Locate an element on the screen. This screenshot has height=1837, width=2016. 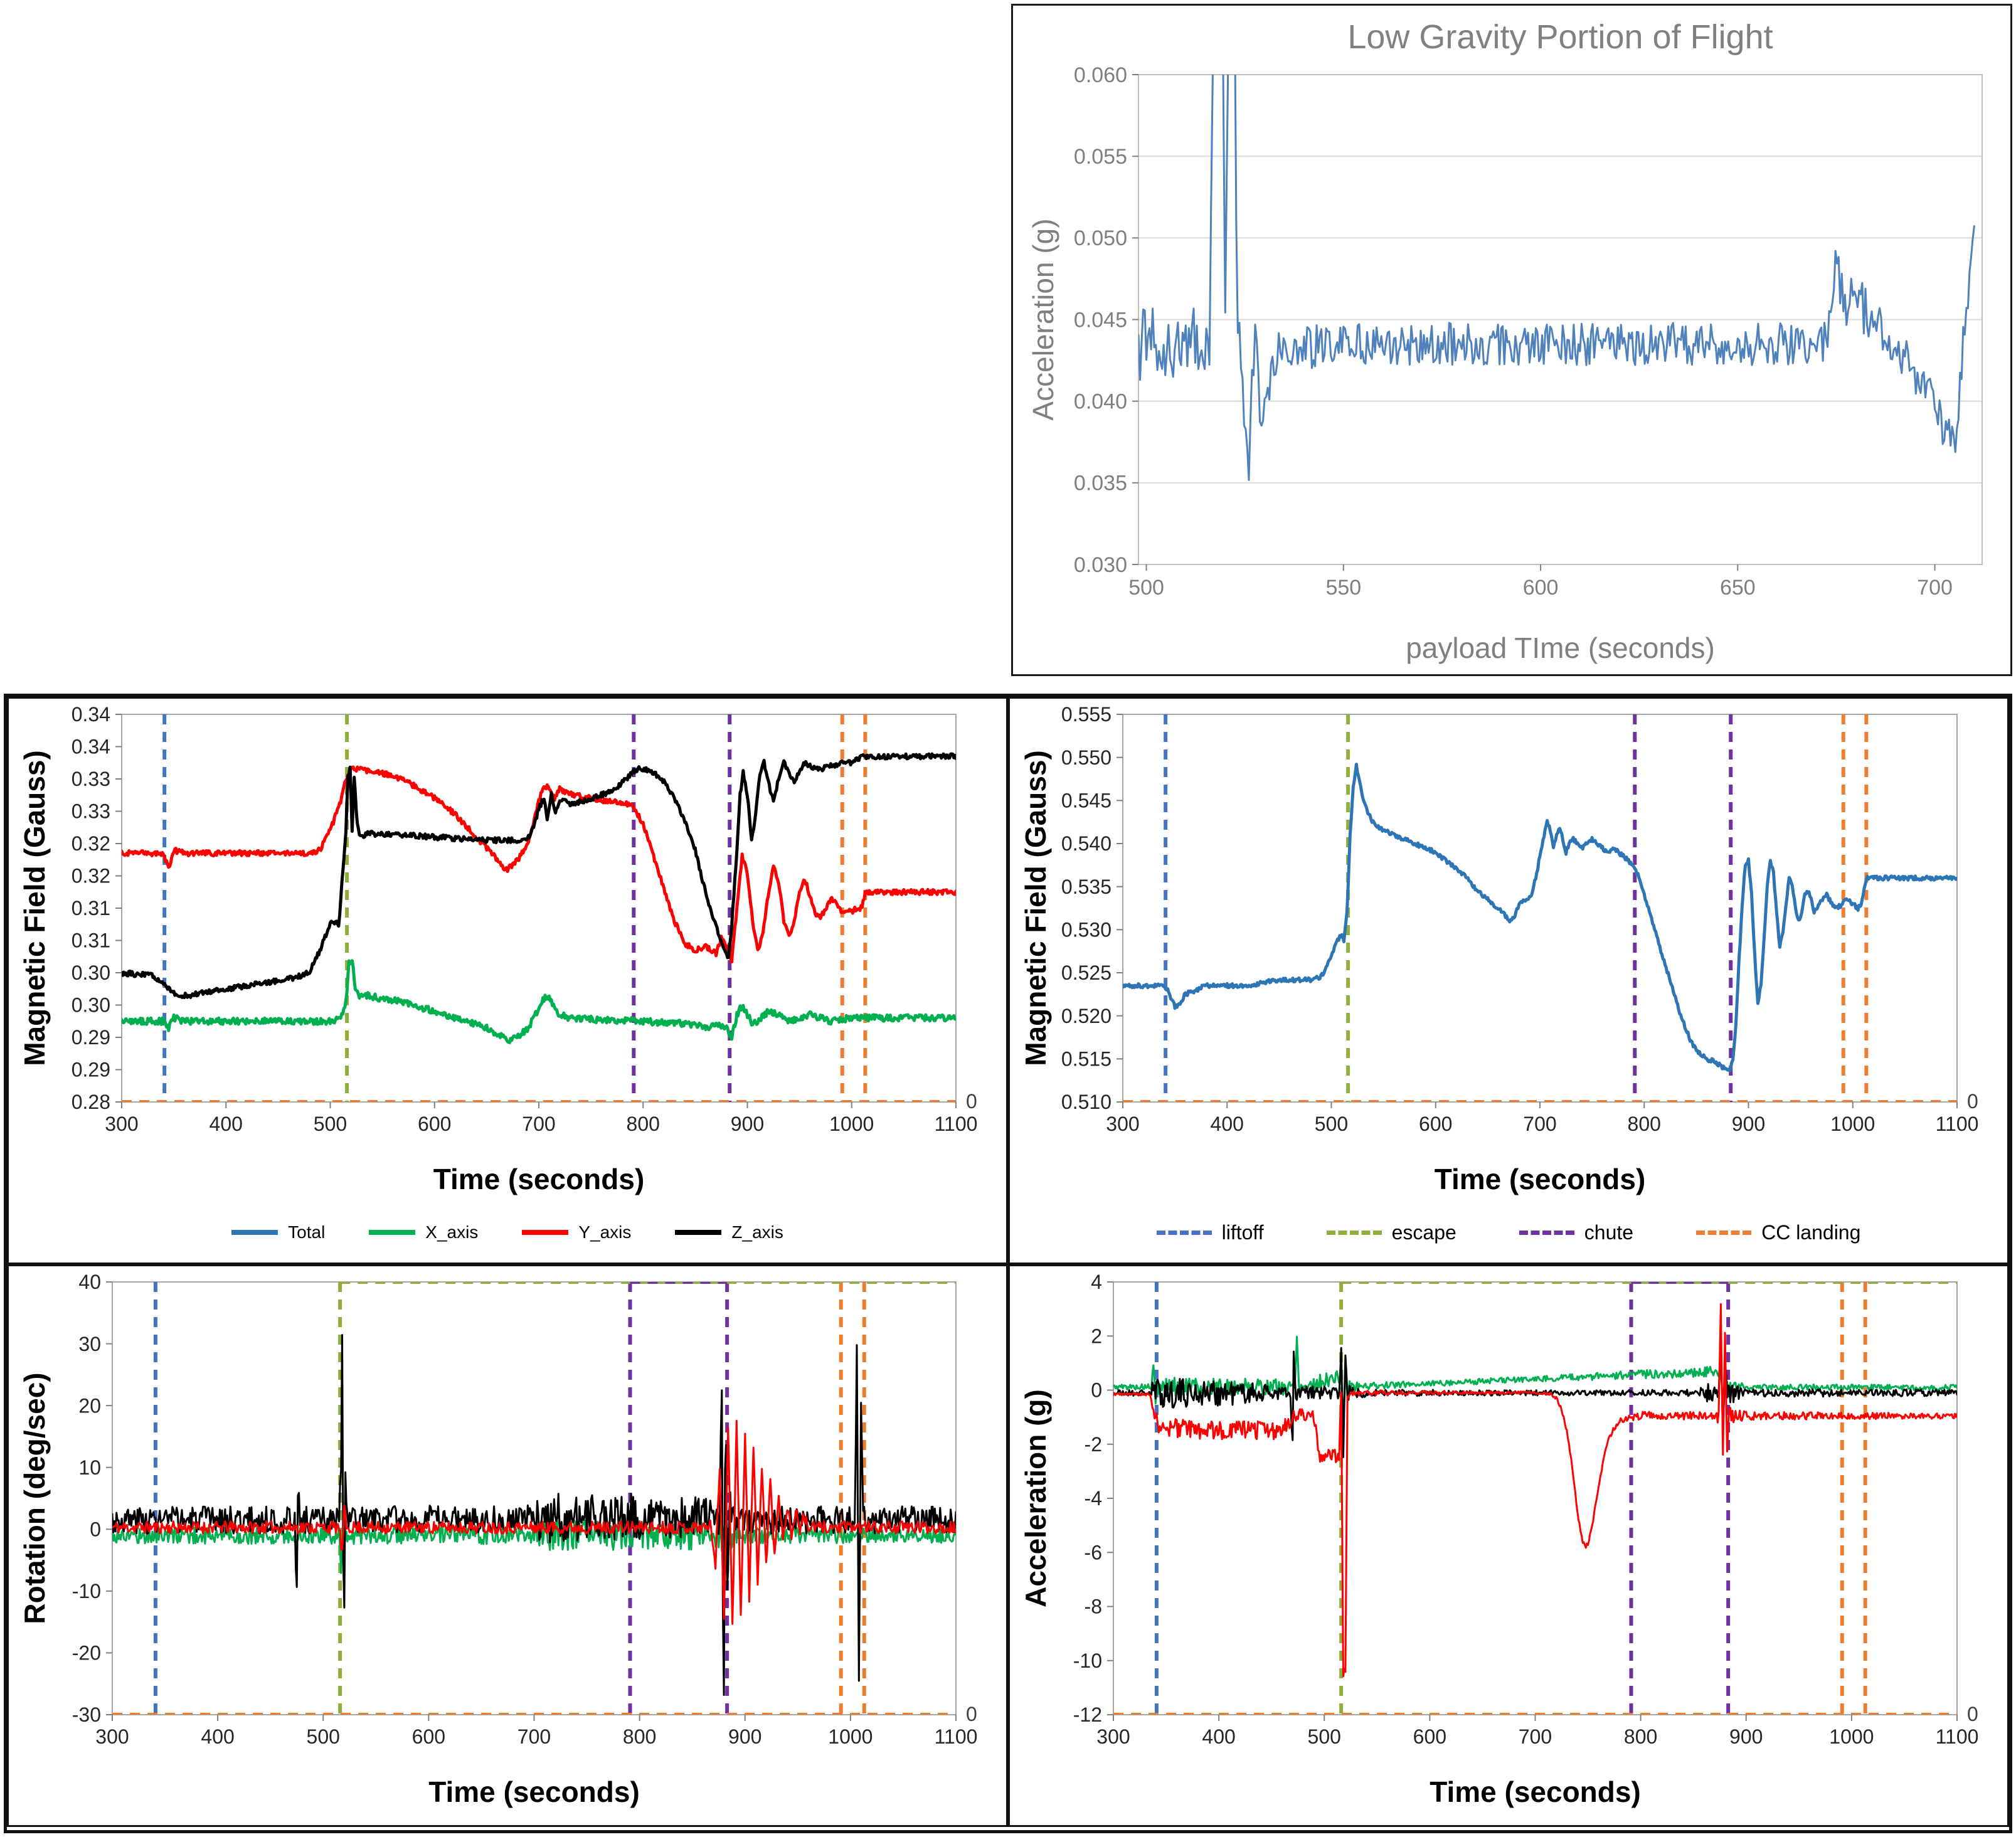
events-legend: liftoff escape chute CC landing is located at coordinates (1509, 1232).